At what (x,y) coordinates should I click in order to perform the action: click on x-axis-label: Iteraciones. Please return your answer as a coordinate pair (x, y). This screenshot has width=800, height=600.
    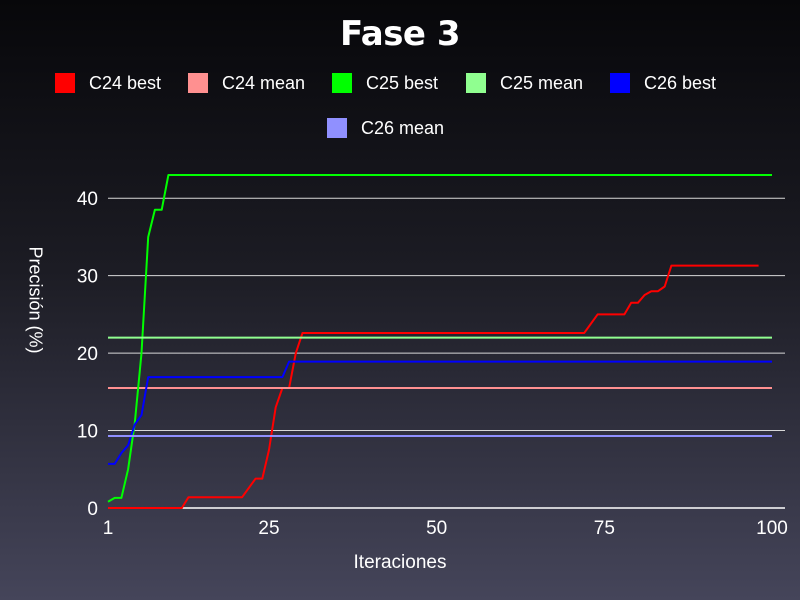
    Looking at the image, I should click on (400, 562).